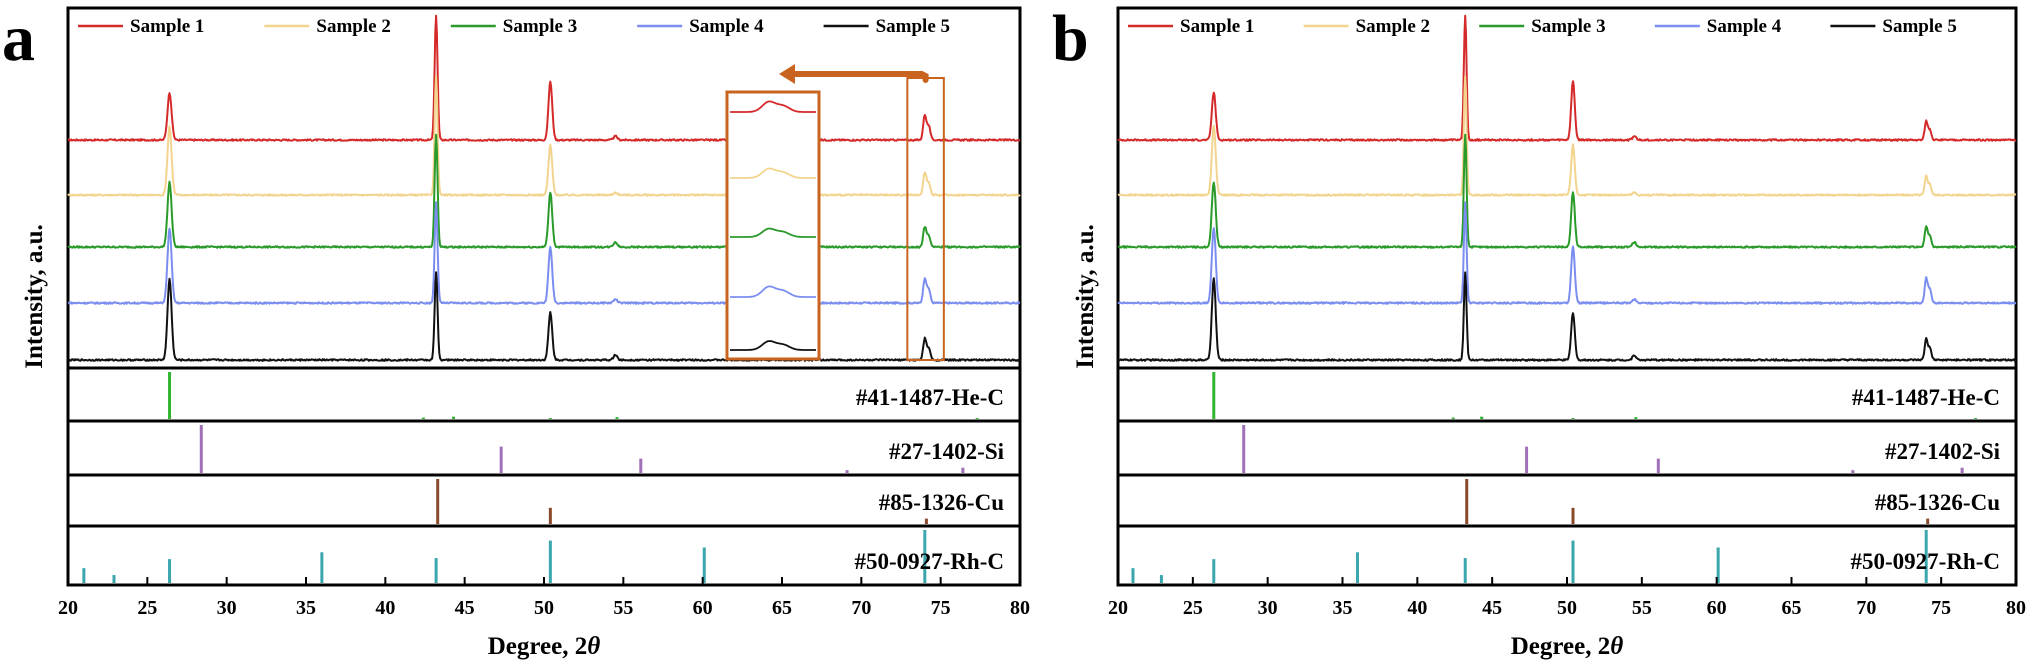  I want to click on panel-letter-b: b, so click(1070, 38).